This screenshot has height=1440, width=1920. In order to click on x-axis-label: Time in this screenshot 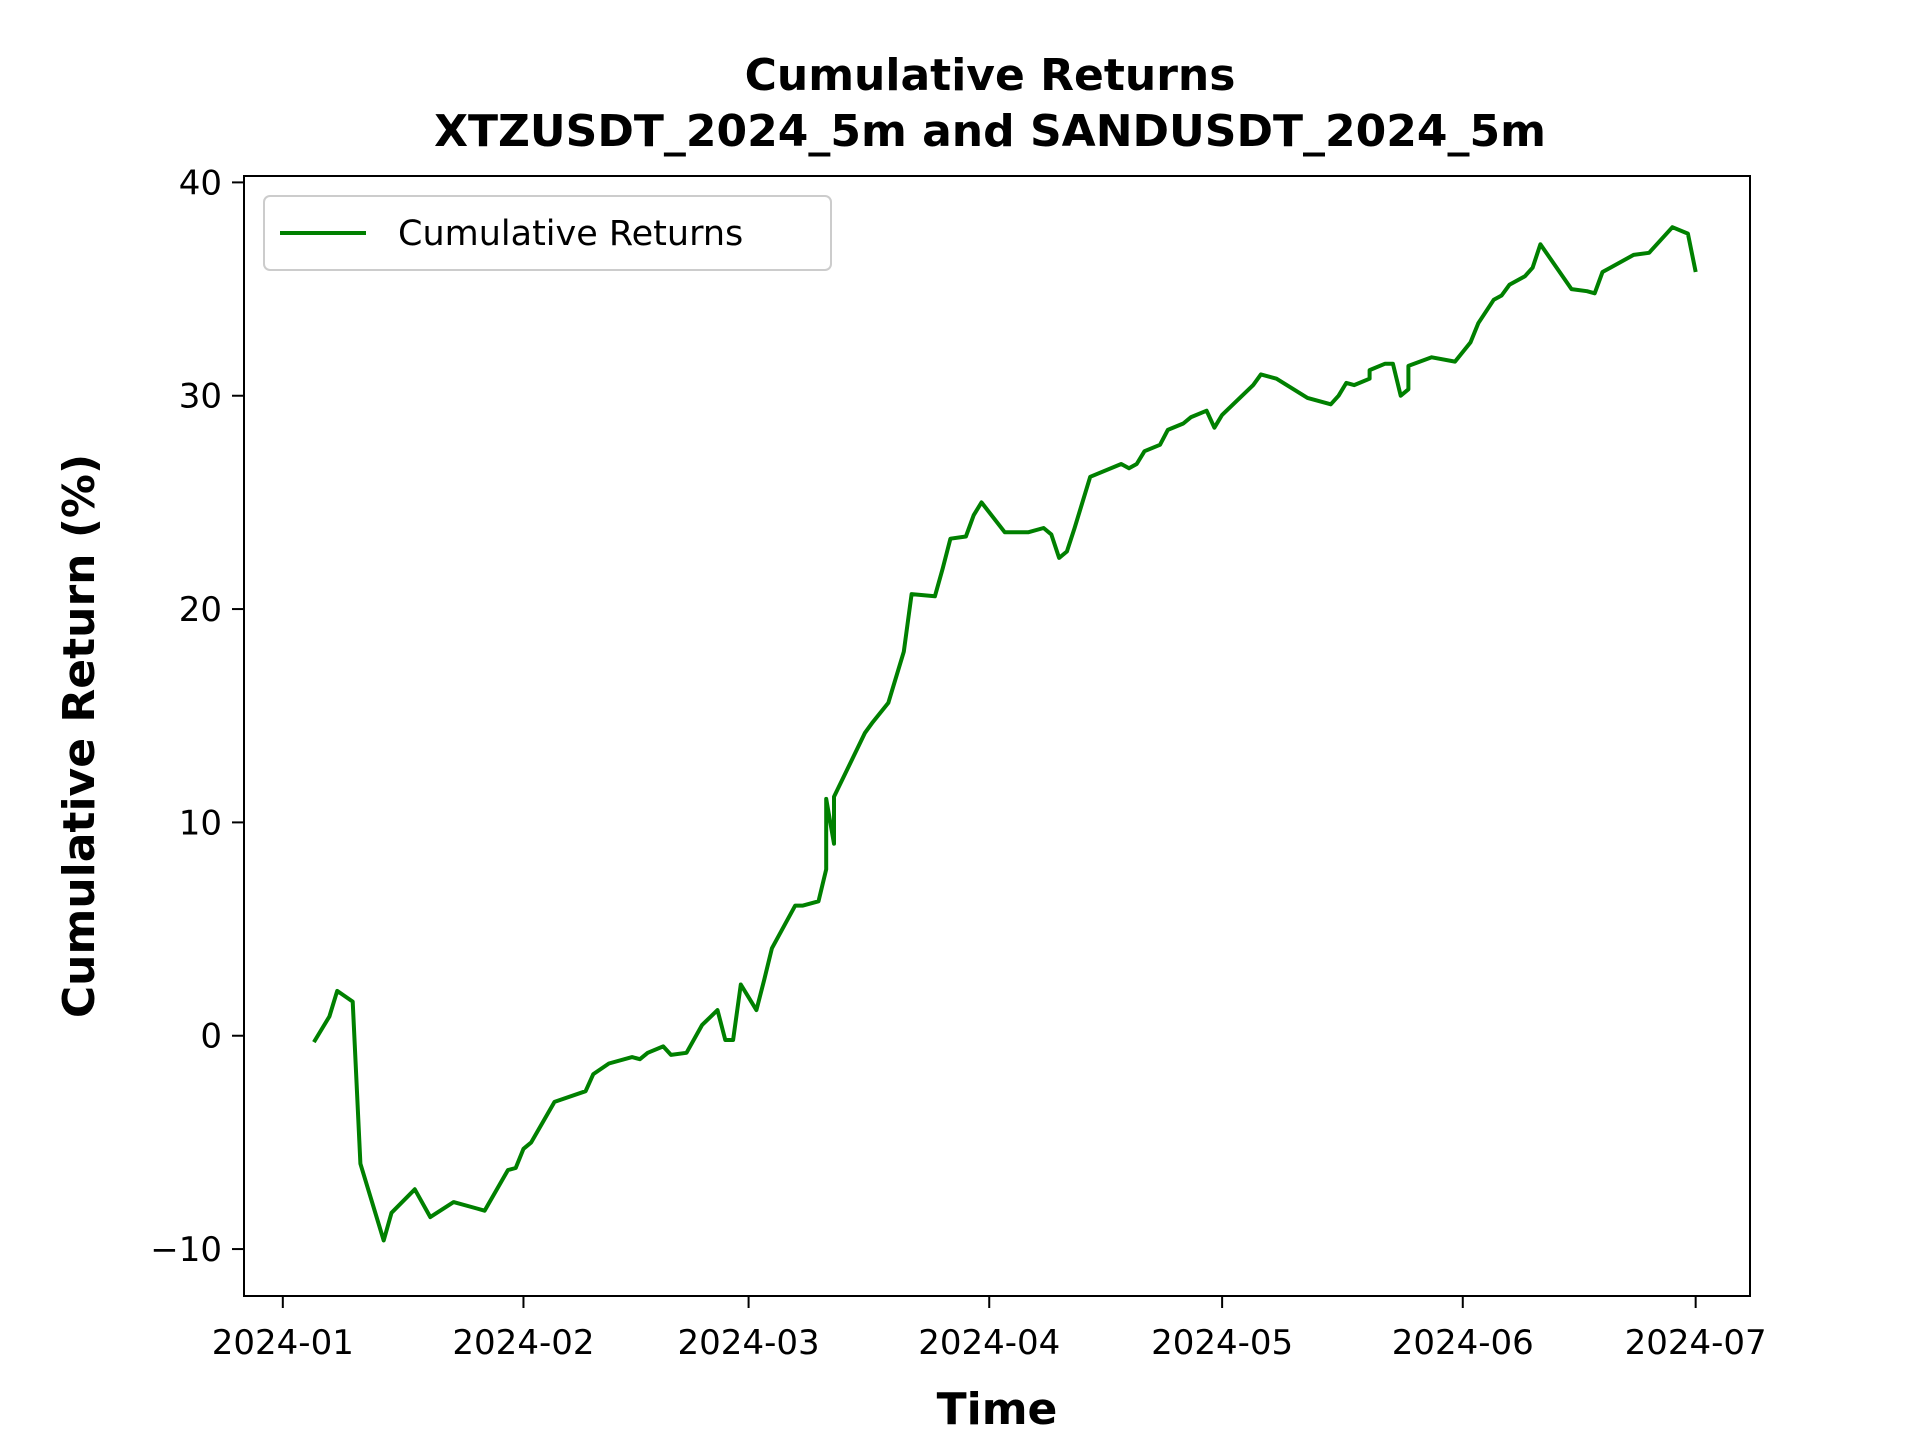, I will do `click(997, 1409)`.